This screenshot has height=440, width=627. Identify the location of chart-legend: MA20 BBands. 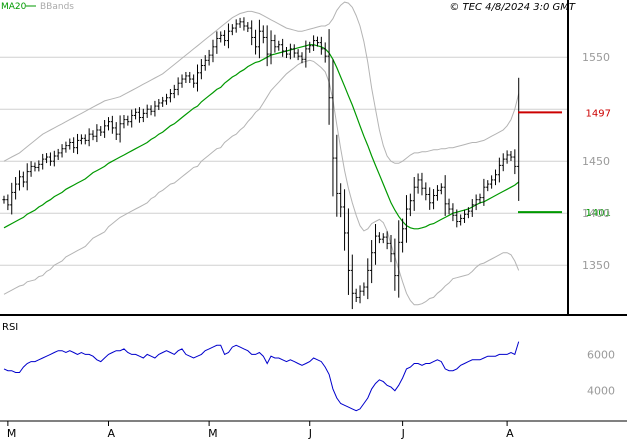
(37, 7).